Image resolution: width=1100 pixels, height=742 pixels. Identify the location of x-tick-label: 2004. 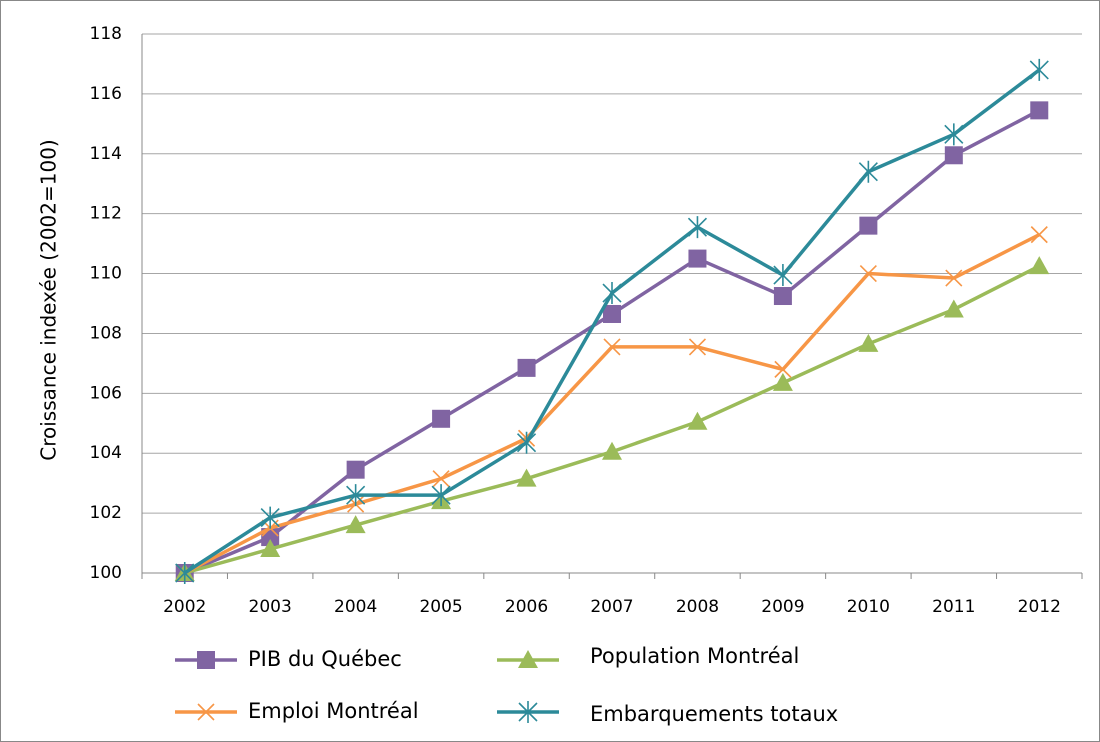
(355, 607).